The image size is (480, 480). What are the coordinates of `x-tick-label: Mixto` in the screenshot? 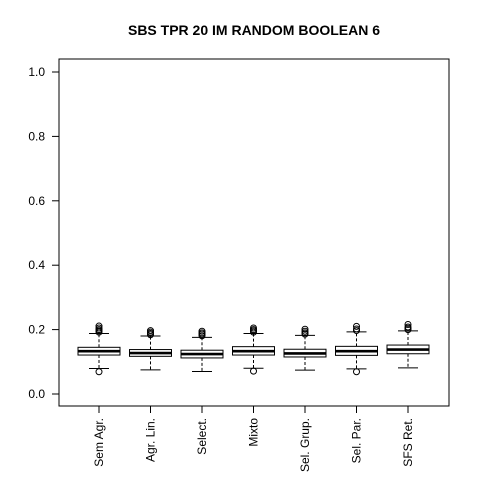 It's located at (254, 432).